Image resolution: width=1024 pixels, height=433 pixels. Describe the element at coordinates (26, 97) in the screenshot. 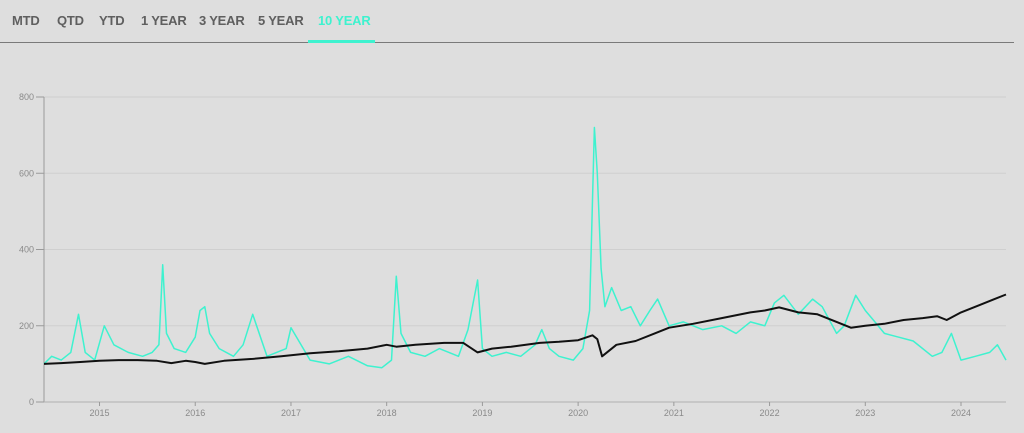

I see `y-tick-label: 800` at that location.